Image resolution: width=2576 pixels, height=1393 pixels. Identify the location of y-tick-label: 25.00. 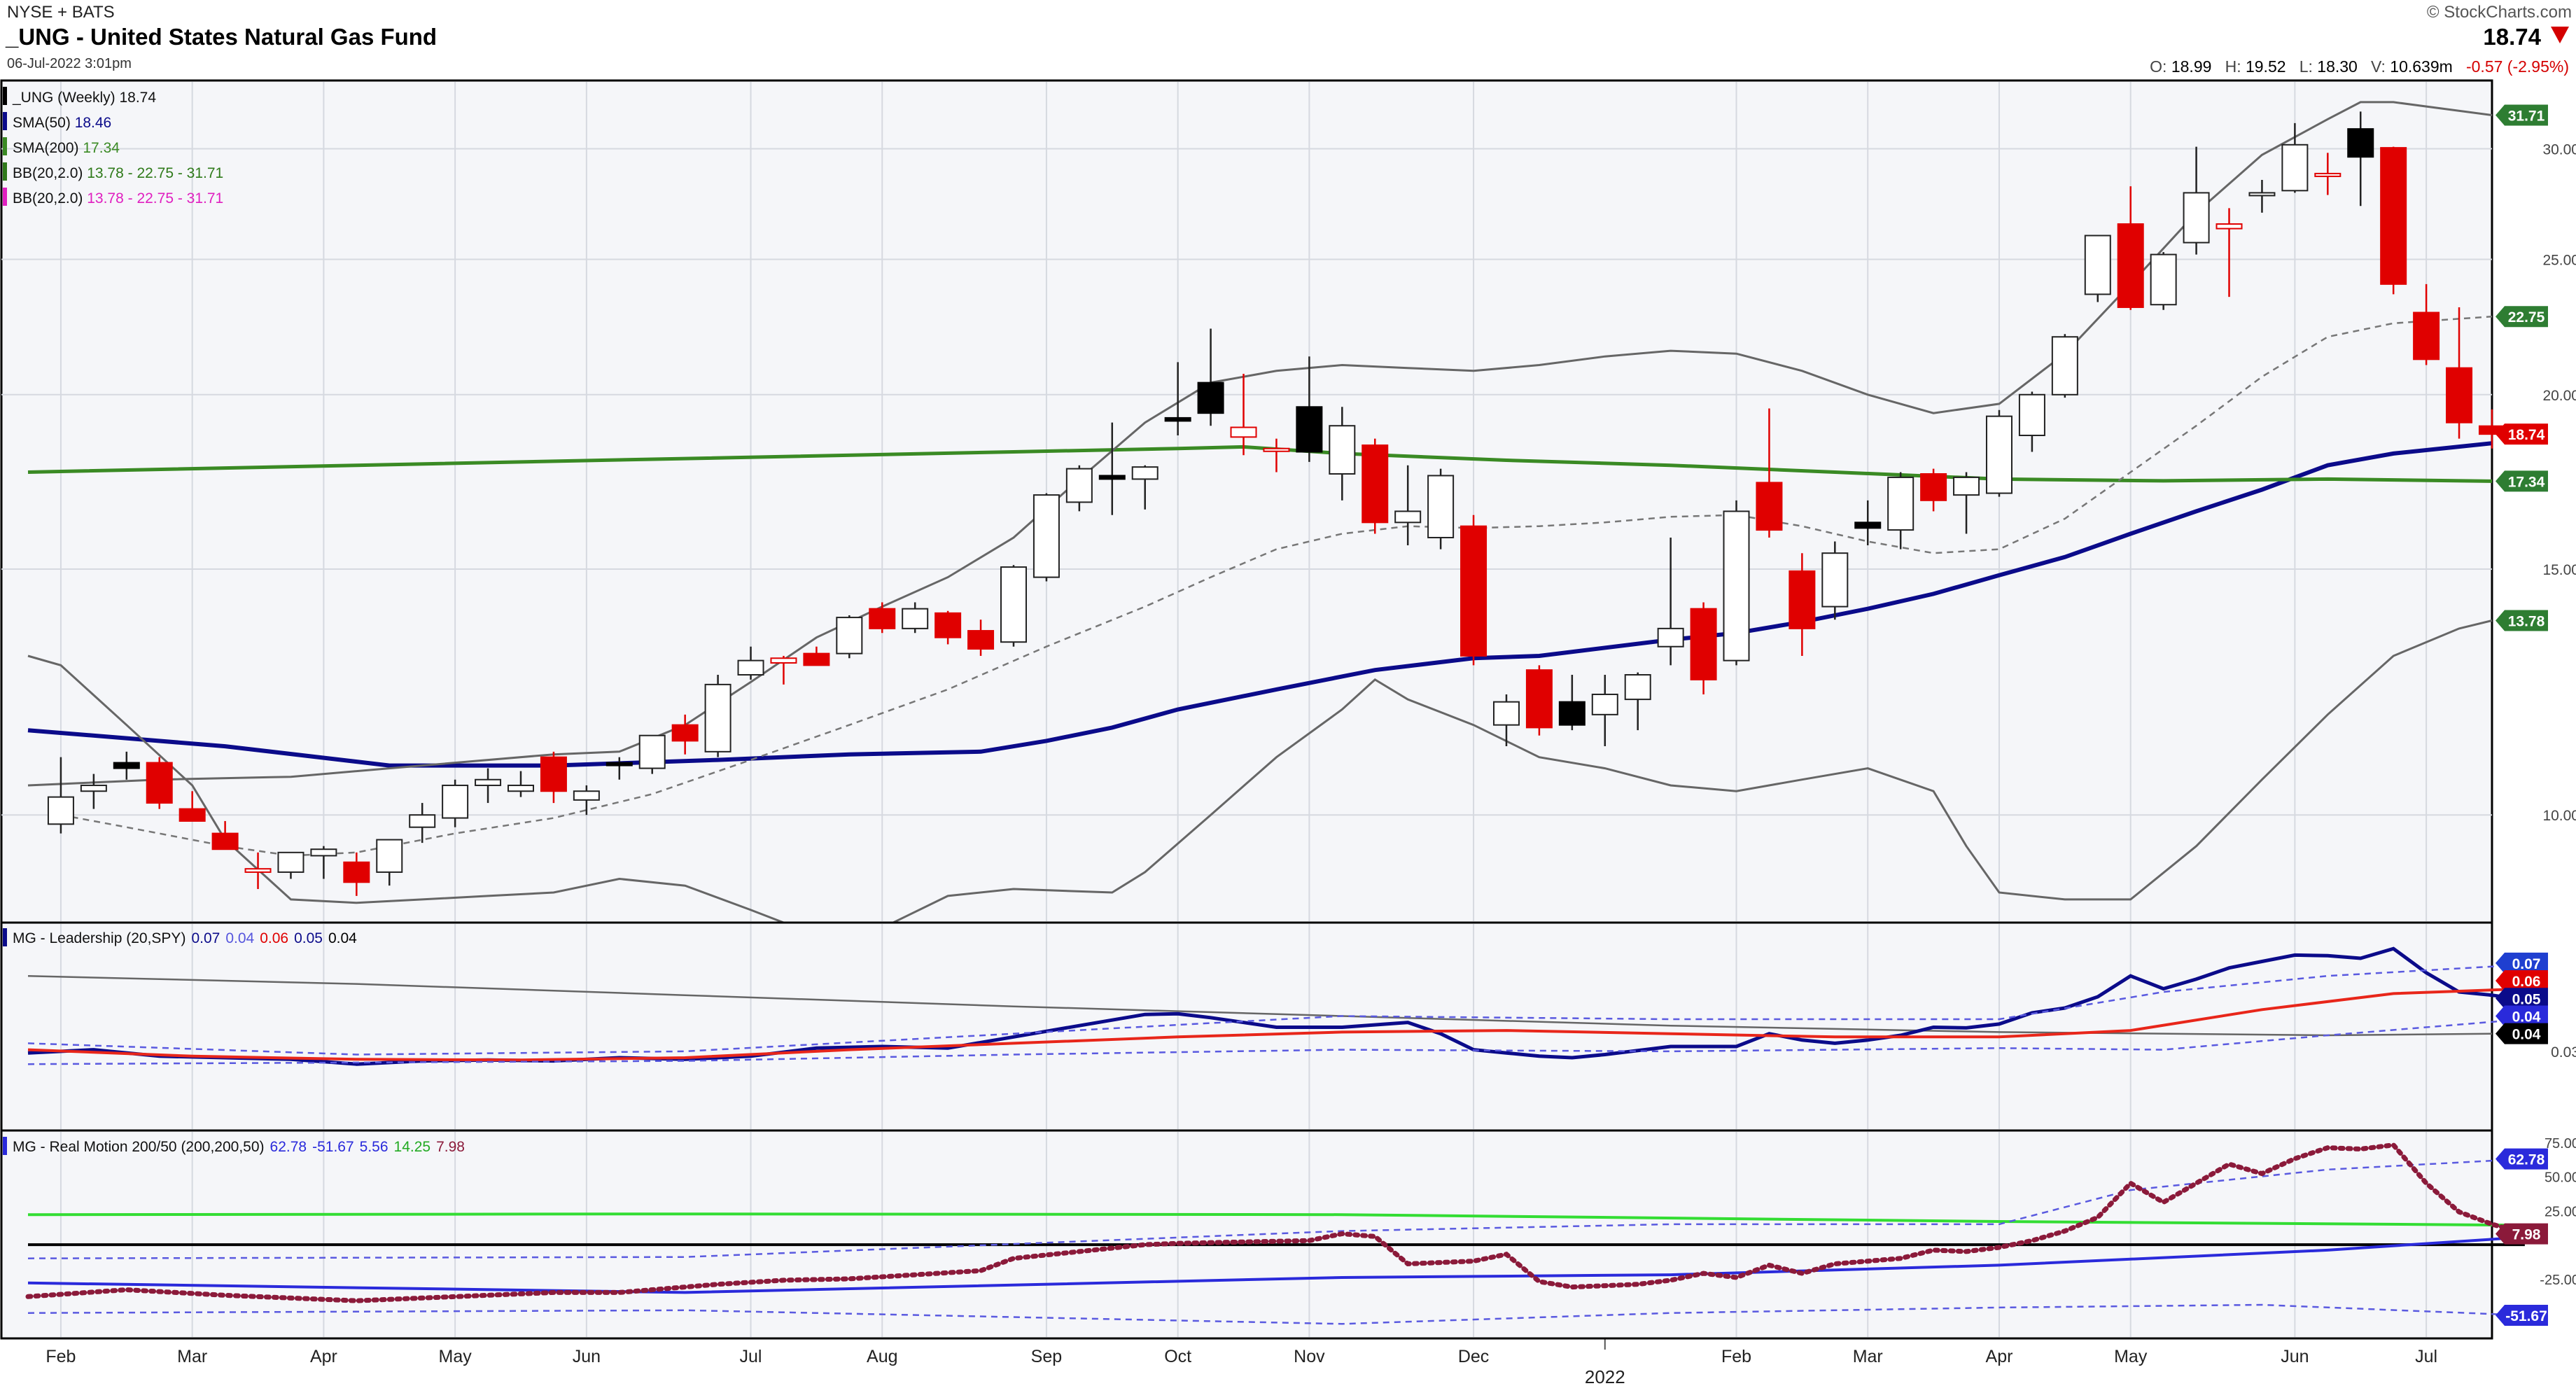
(2559, 260).